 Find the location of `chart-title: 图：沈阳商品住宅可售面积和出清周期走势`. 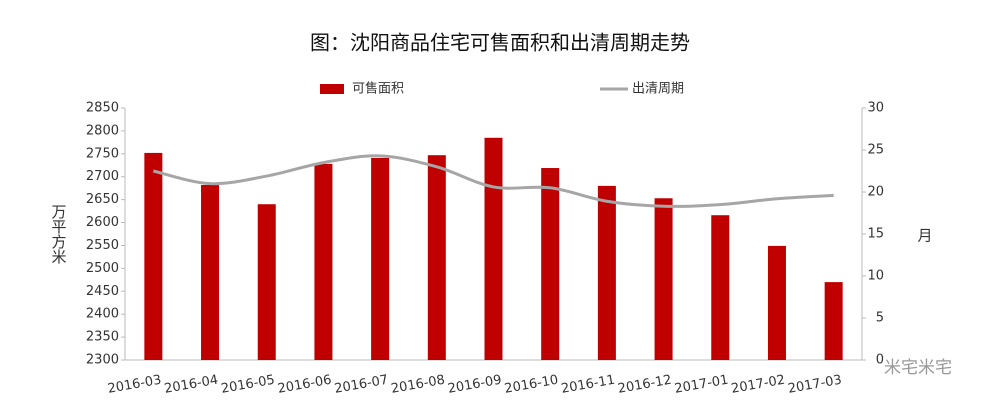

chart-title: 图：沈阳商品住宅可售面积和出清周期走势 is located at coordinates (500, 43).